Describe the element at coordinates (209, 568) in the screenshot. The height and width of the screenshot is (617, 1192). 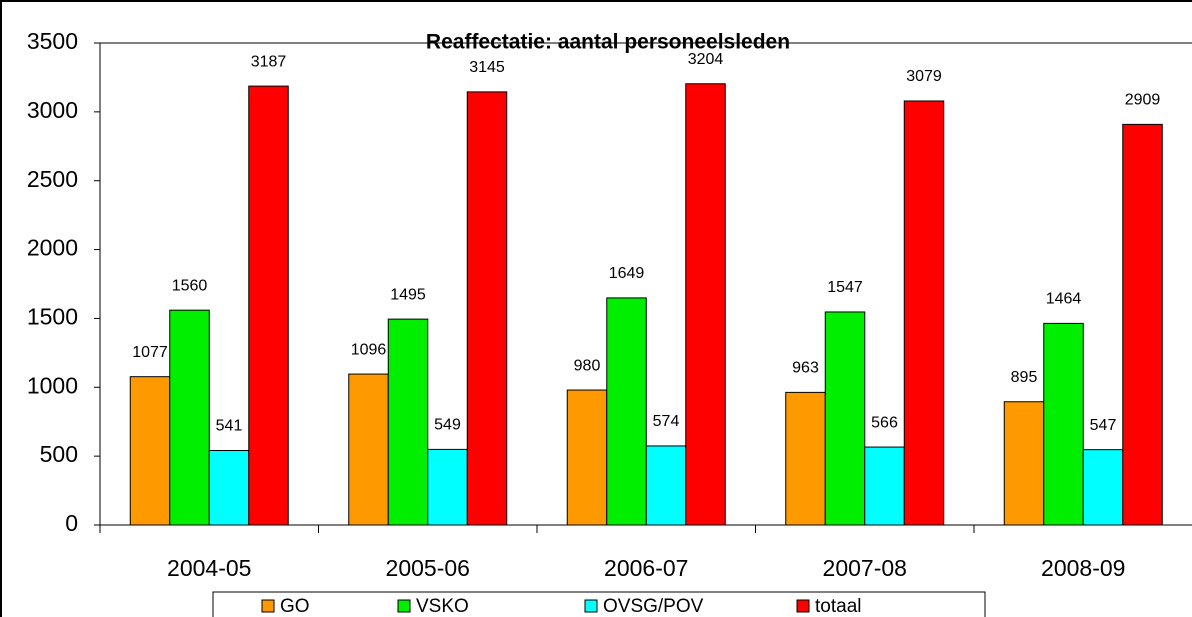
I see `x-tick-label: 2004-05` at that location.